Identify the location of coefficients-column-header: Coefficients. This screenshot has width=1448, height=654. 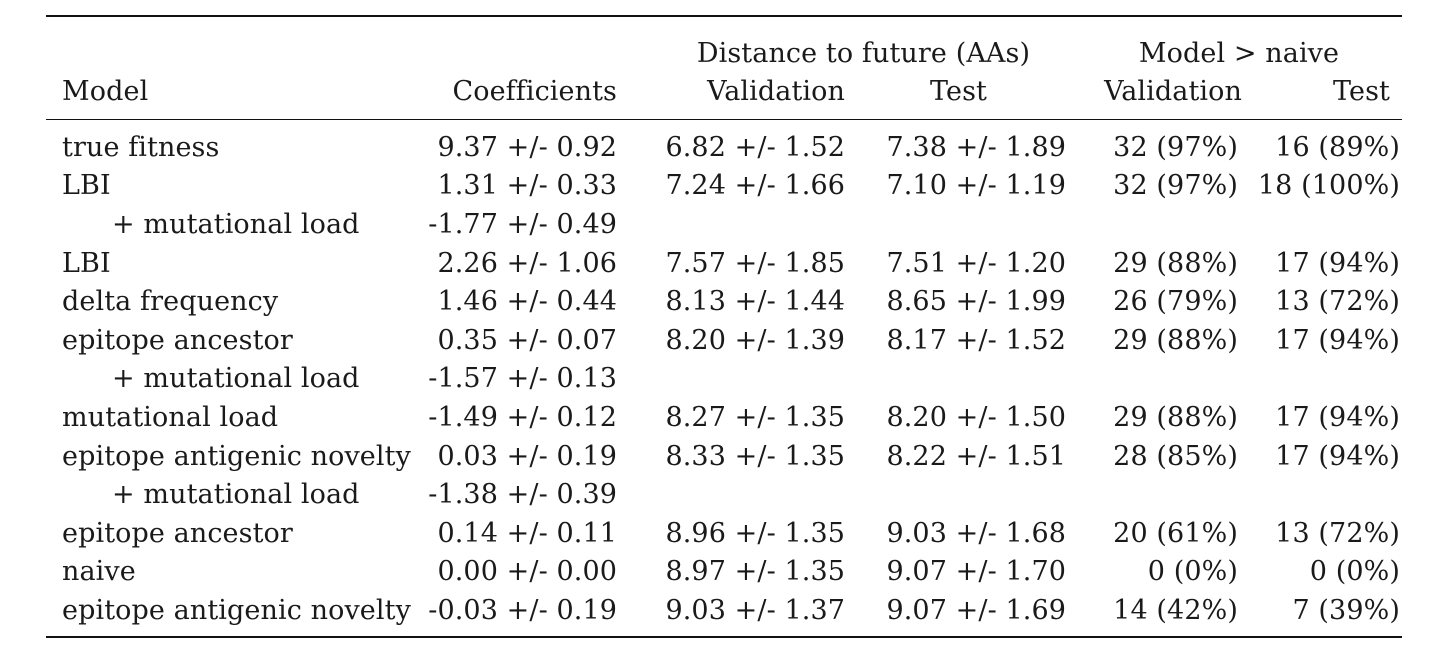
(523, 94).